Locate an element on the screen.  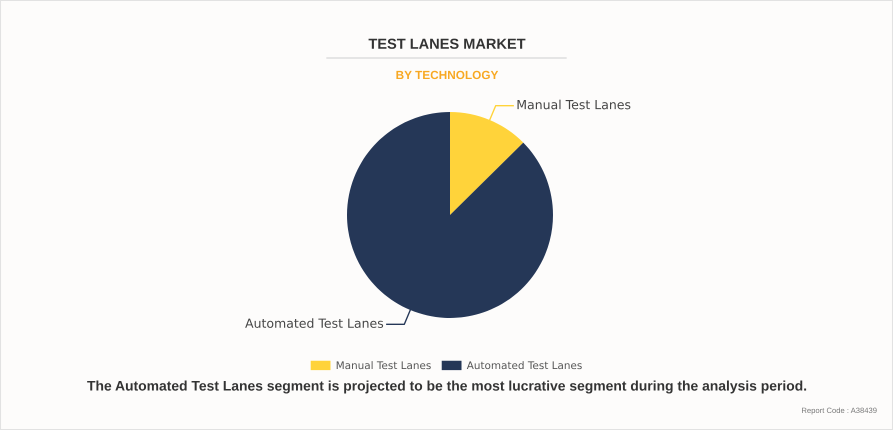
chart-subtitle: BY TECHNOLOGY is located at coordinates (447, 75).